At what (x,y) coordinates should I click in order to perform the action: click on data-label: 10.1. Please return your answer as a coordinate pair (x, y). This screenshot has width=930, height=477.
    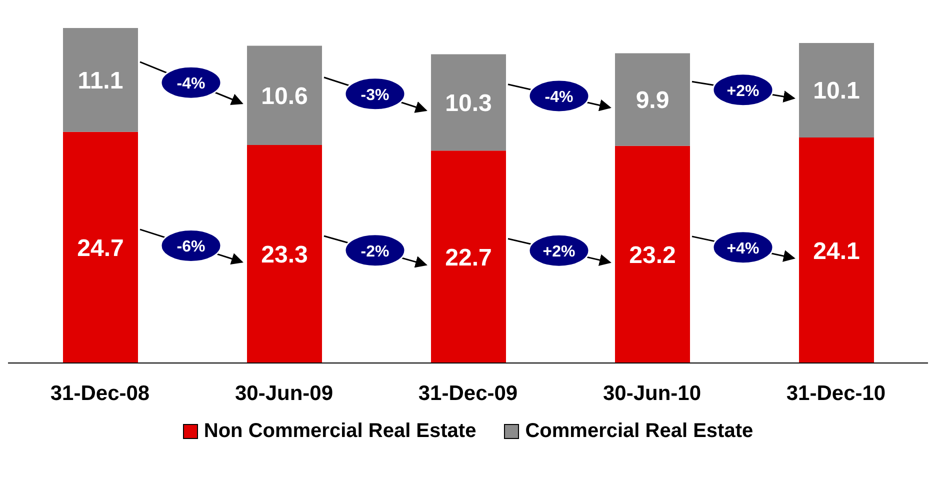
    Looking at the image, I should click on (836, 91).